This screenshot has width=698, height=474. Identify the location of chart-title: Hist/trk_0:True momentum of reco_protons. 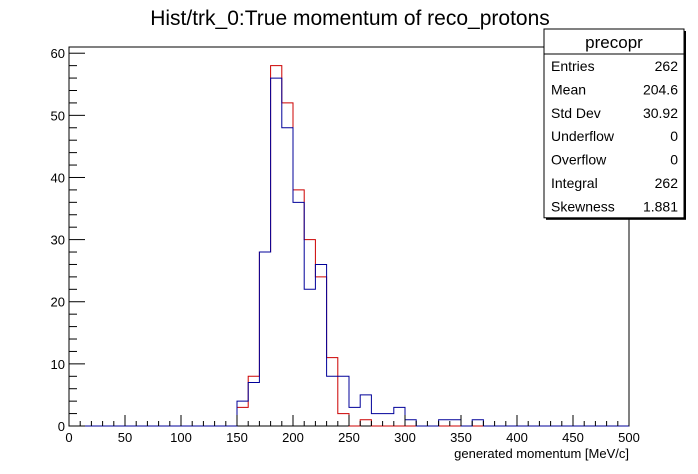
(350, 18).